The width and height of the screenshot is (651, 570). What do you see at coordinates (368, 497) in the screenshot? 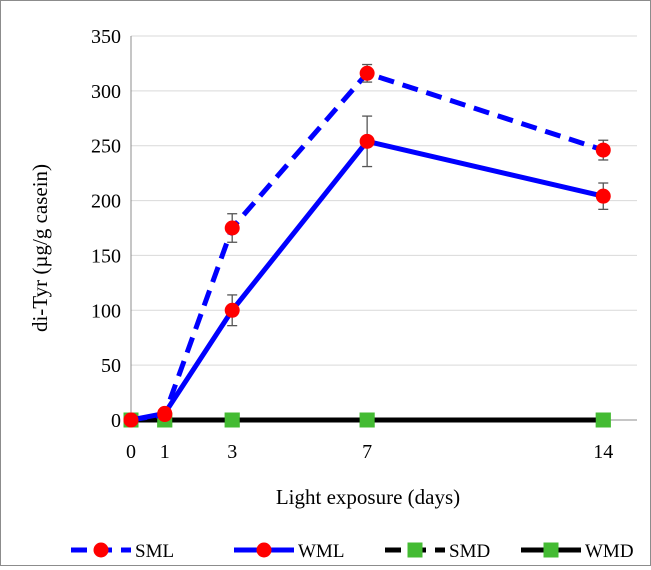
I see `x-axis-label: Light exposure (days)` at bounding box center [368, 497].